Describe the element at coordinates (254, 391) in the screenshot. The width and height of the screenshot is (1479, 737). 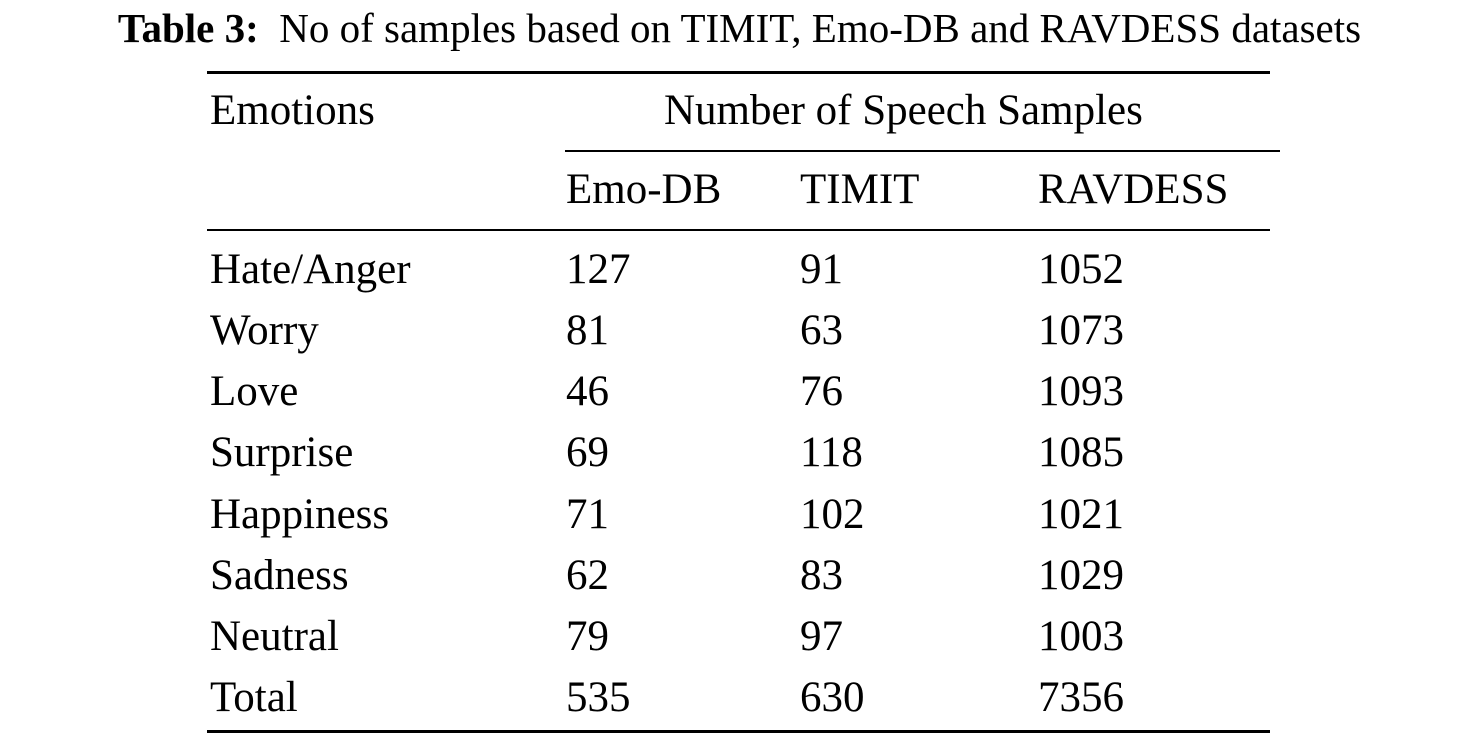
I see `row-label-love: Love` at that location.